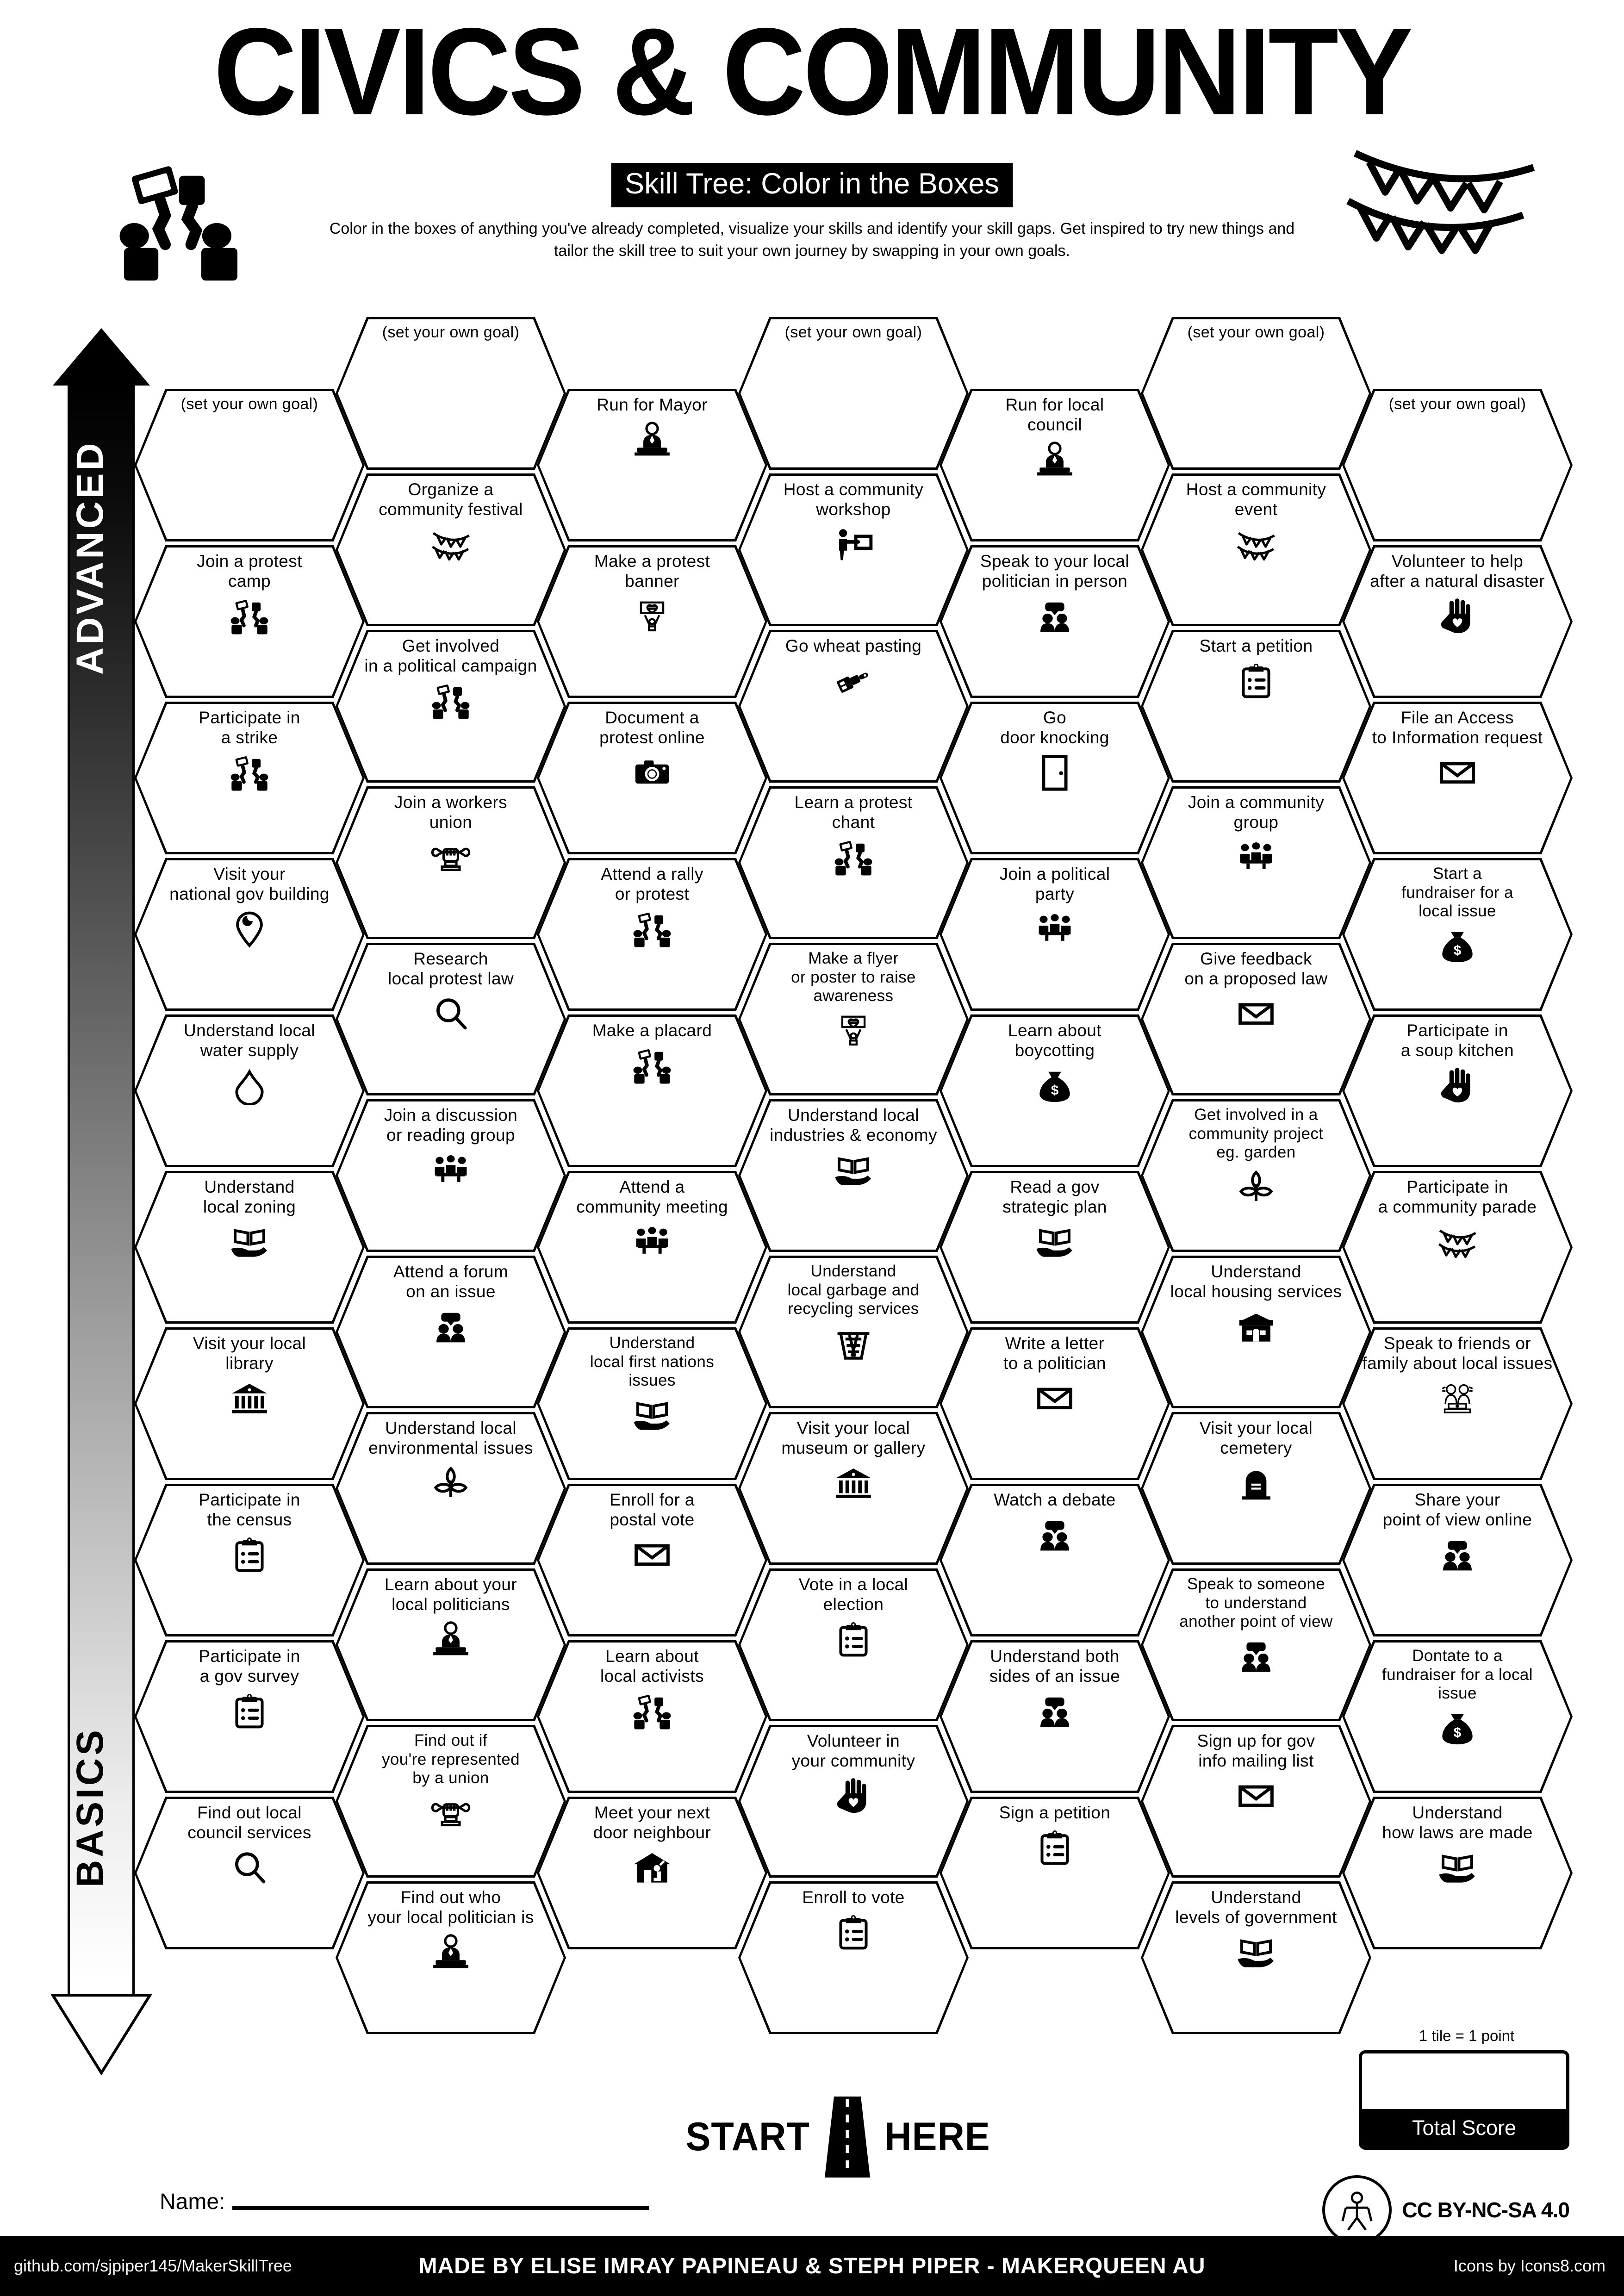  I want to click on skill-tile: Join a community group, so click(1256, 862).